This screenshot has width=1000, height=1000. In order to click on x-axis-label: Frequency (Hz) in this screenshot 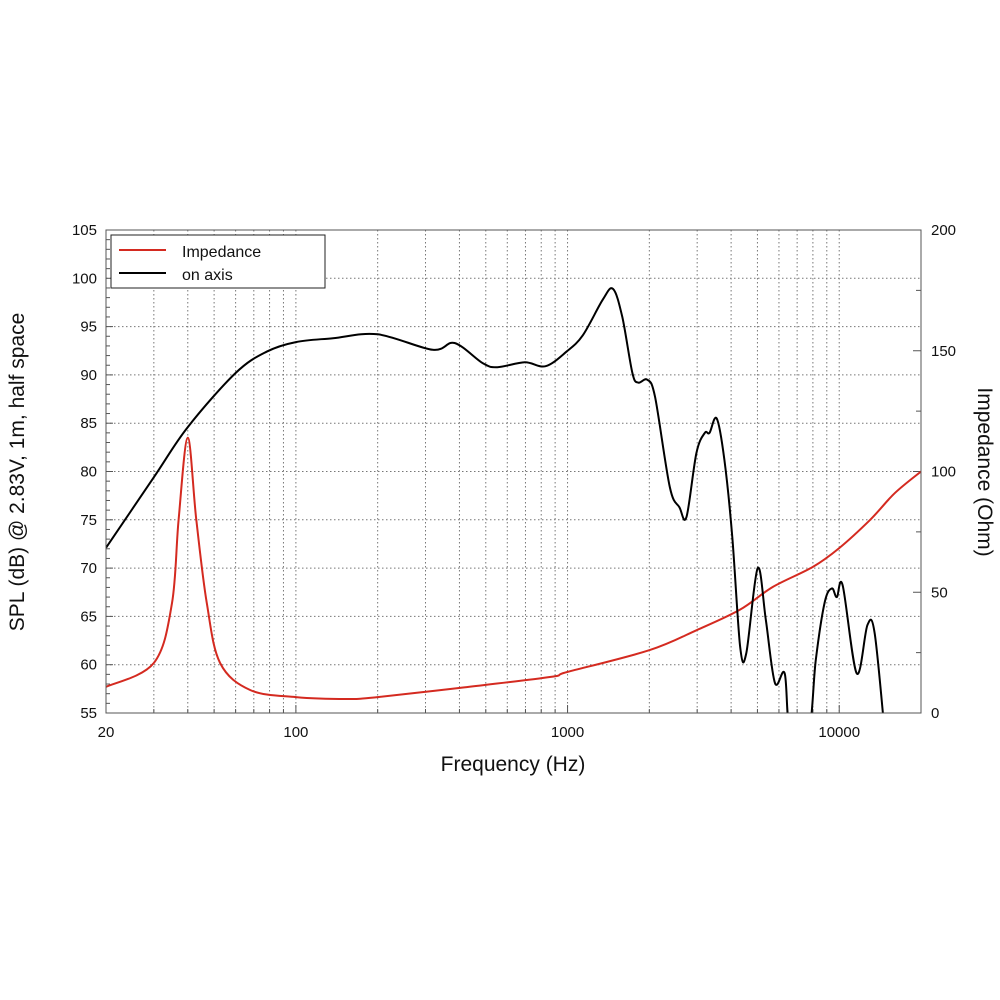, I will do `click(513, 764)`.